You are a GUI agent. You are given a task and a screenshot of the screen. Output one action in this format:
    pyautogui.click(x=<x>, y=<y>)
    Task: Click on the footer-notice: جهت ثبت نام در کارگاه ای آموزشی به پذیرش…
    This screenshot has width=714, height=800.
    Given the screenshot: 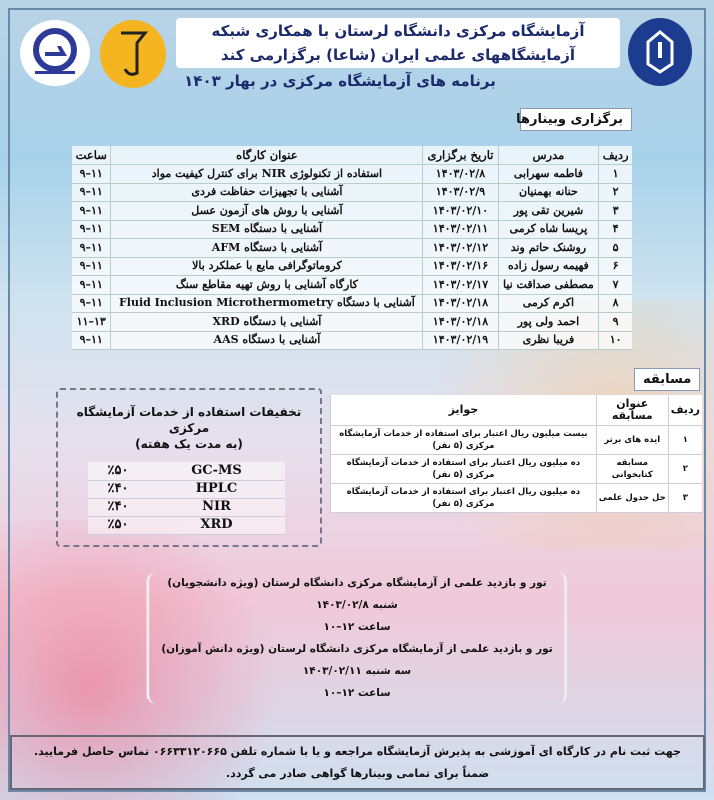 What is the action you would take?
    pyautogui.click(x=357, y=762)
    